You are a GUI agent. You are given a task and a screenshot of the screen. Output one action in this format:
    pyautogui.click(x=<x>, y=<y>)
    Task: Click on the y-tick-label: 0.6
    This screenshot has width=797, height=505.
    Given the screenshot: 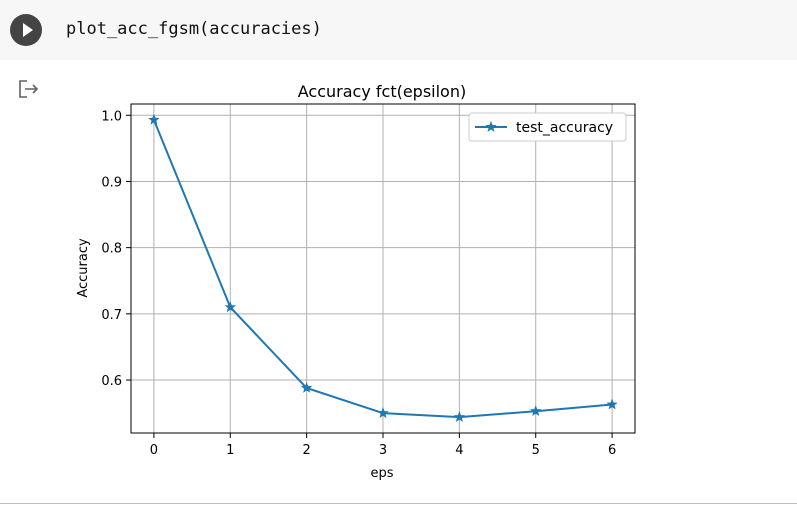 What is the action you would take?
    pyautogui.click(x=111, y=381)
    